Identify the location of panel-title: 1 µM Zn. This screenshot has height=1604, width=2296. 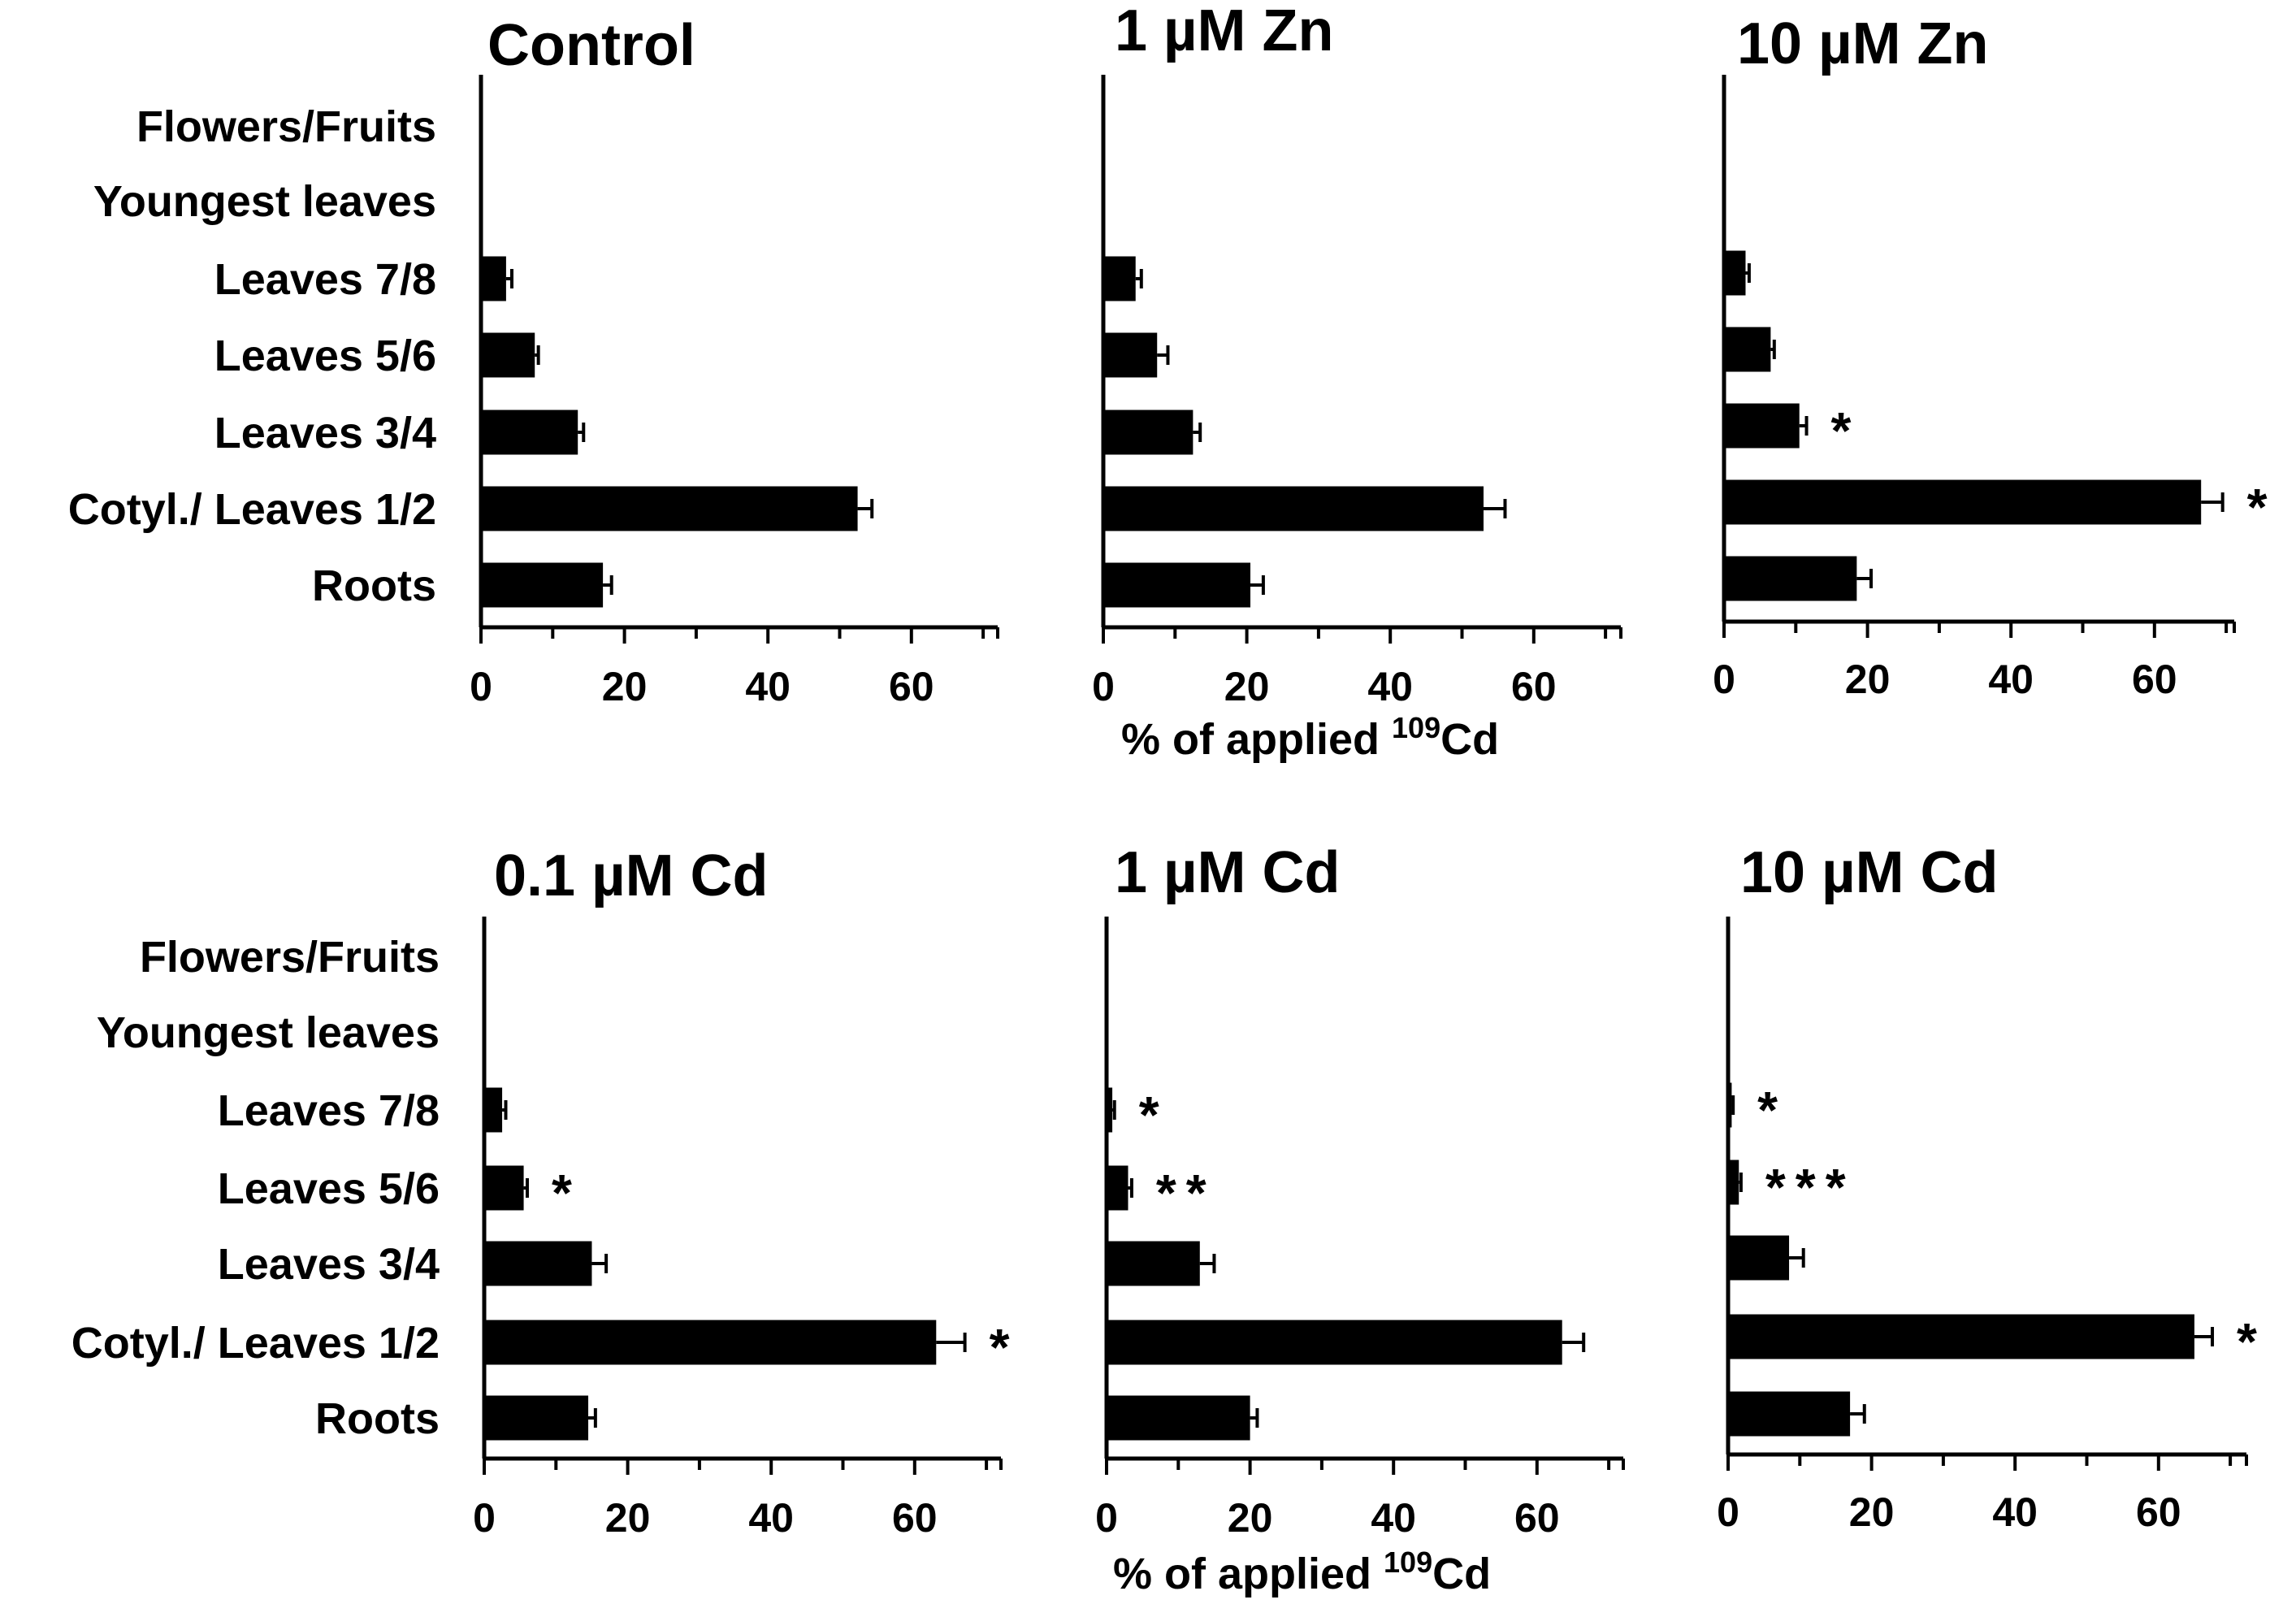
(1224, 31).